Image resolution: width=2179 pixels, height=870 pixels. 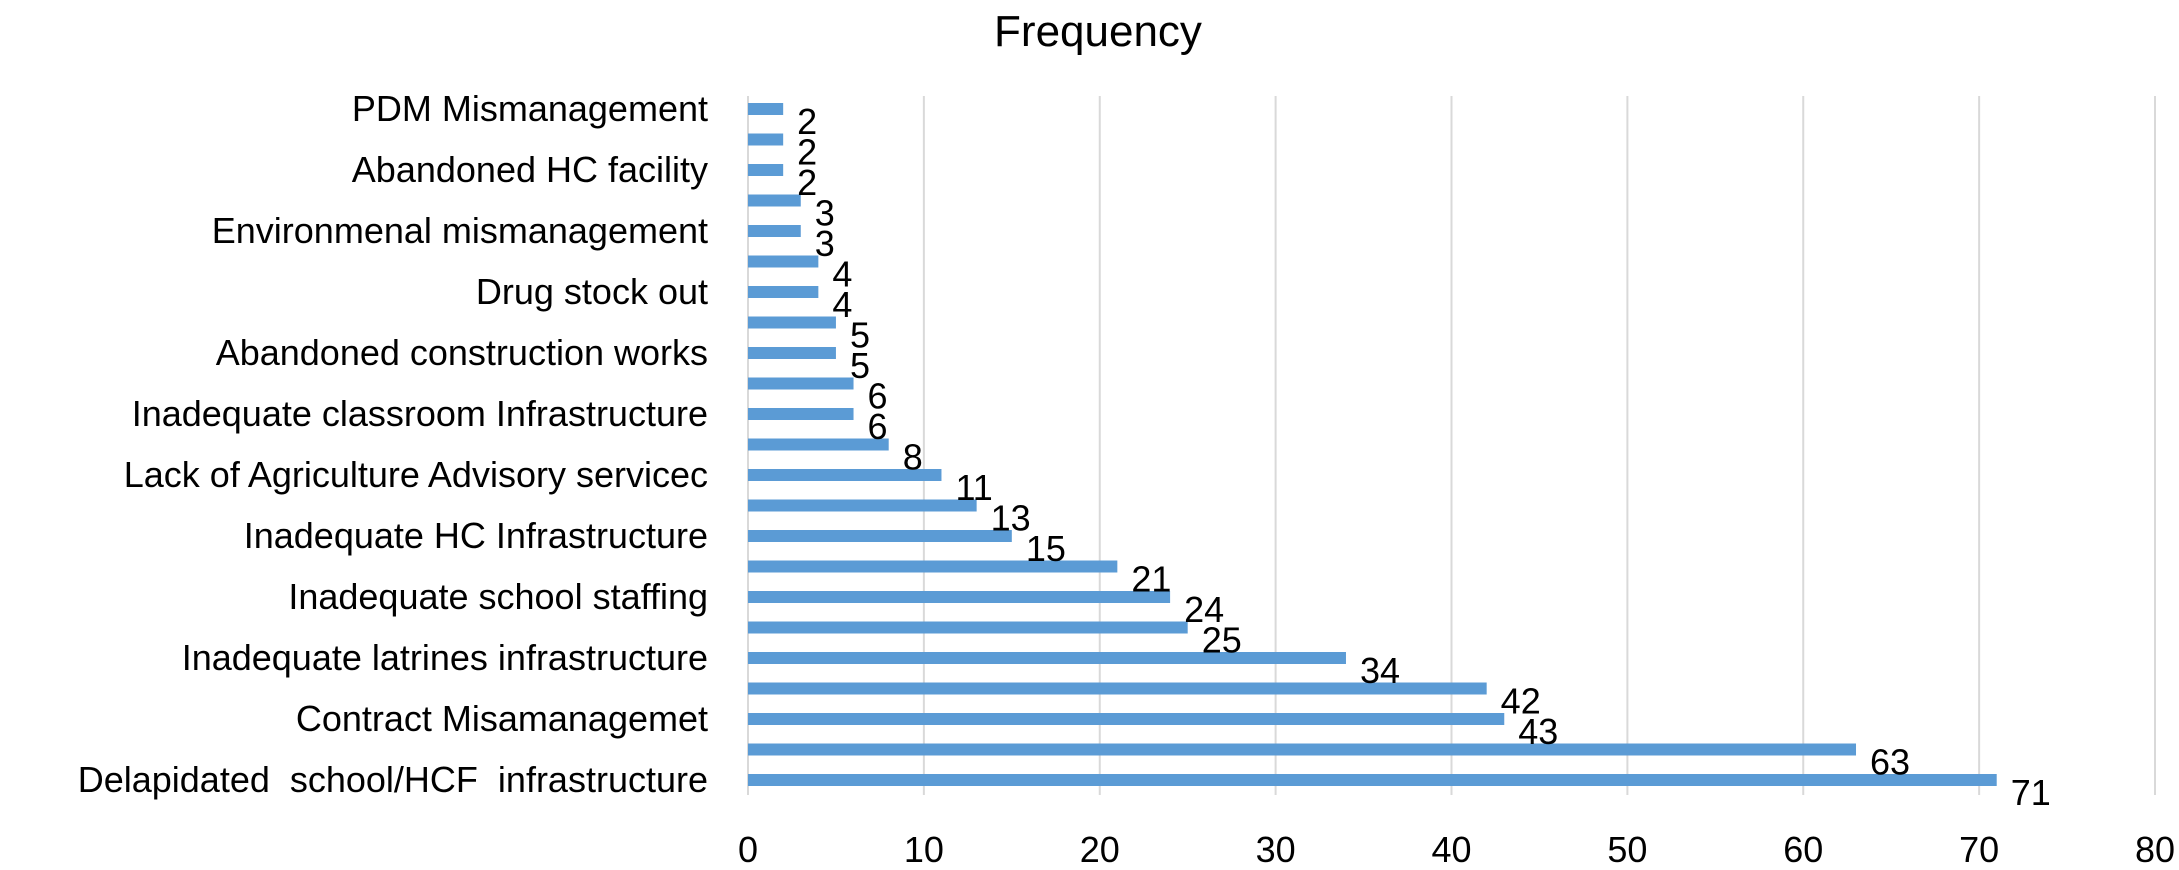 What do you see at coordinates (1276, 849) in the screenshot?
I see `x-tick-label: 30` at bounding box center [1276, 849].